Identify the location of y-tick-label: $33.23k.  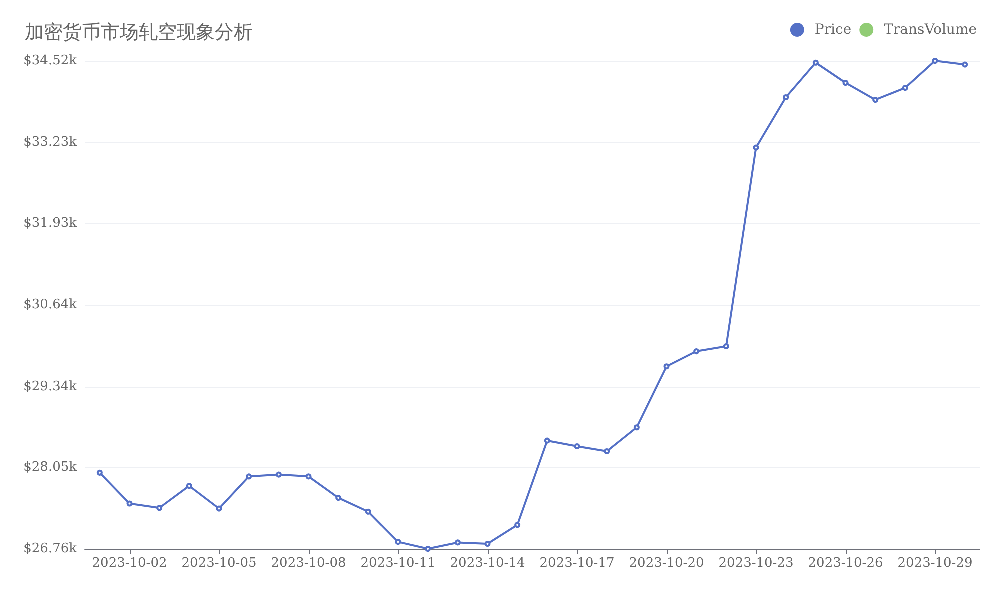
(51, 142).